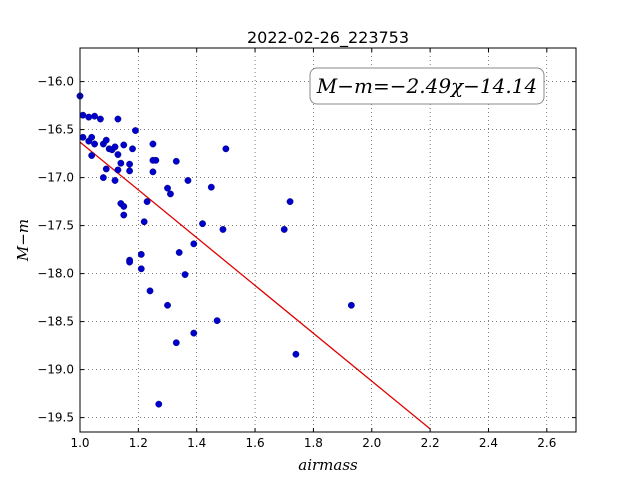 This screenshot has height=480, width=640. Describe the element at coordinates (255, 443) in the screenshot. I see `x-tick-label: 1.6` at that location.